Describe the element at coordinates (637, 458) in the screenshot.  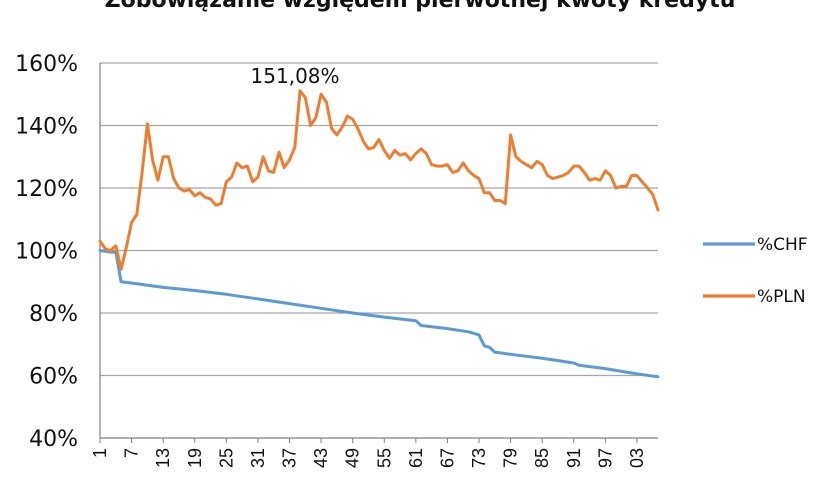
I see `x-tick-label: 03` at that location.